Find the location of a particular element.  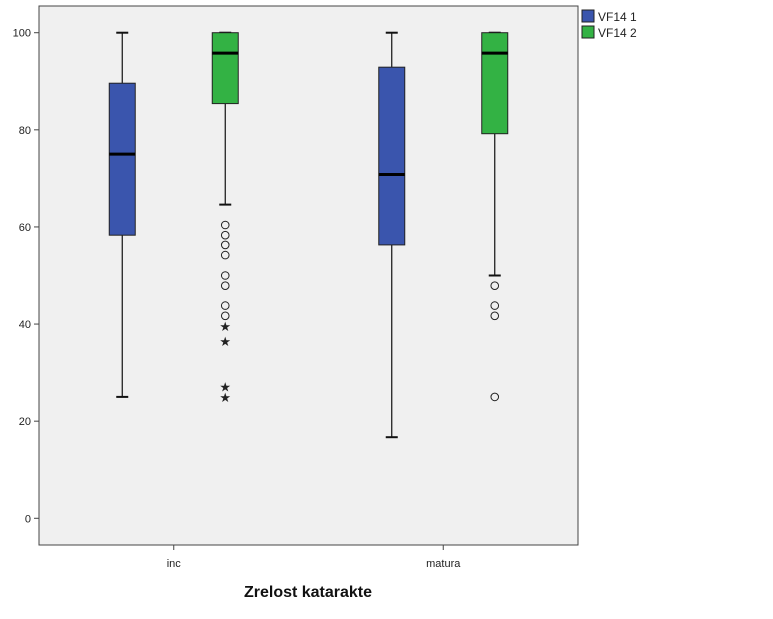

x-tick-label-matura: matura is located at coordinates (443, 564).